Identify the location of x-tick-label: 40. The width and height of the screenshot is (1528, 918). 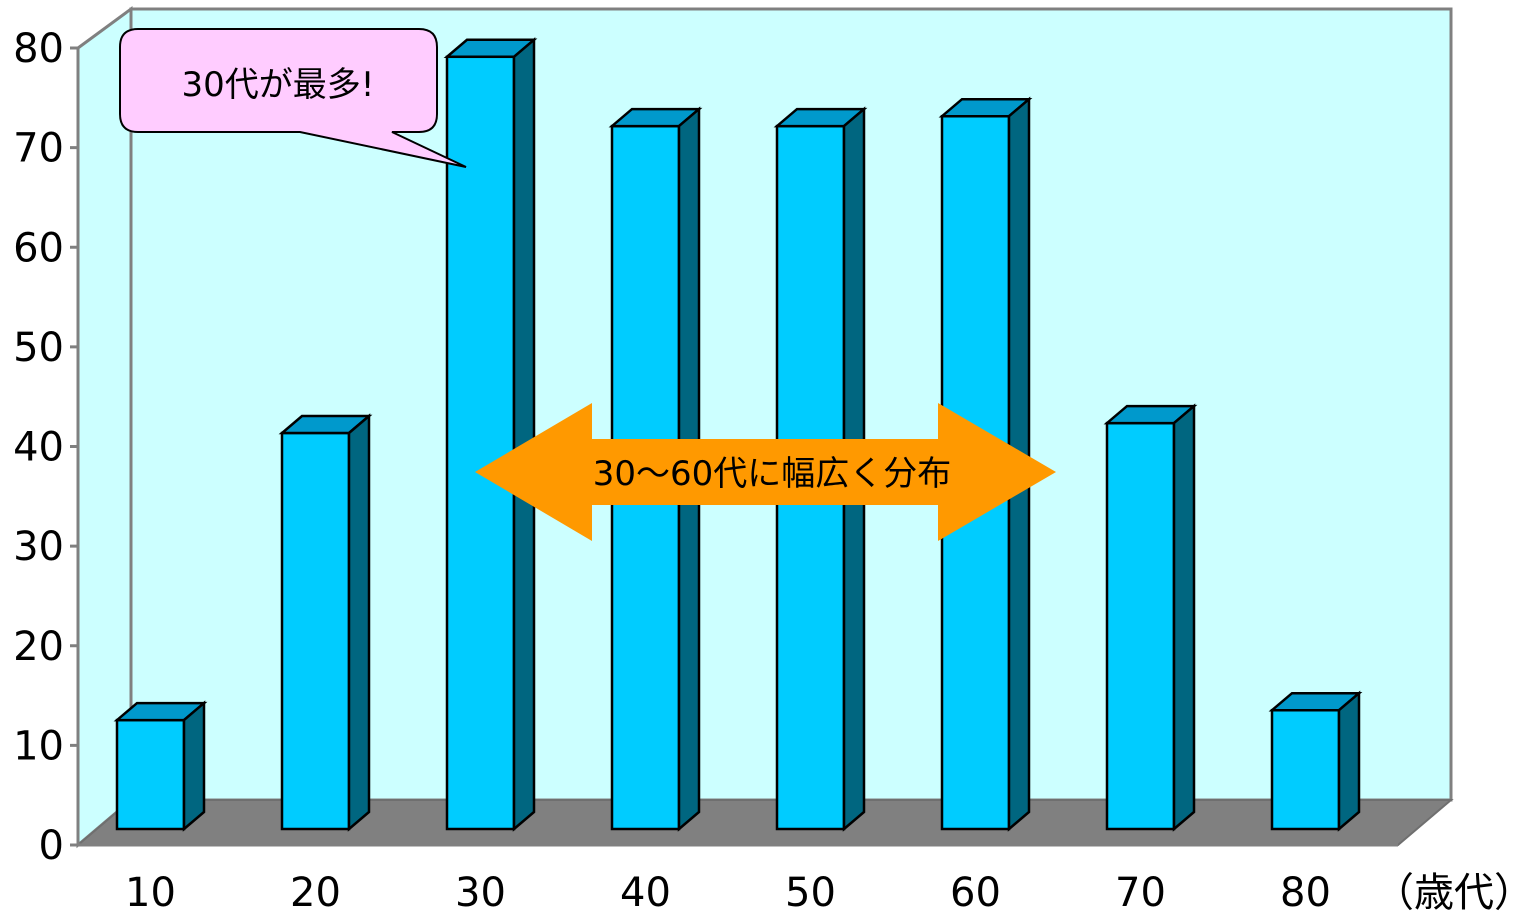
(645, 893).